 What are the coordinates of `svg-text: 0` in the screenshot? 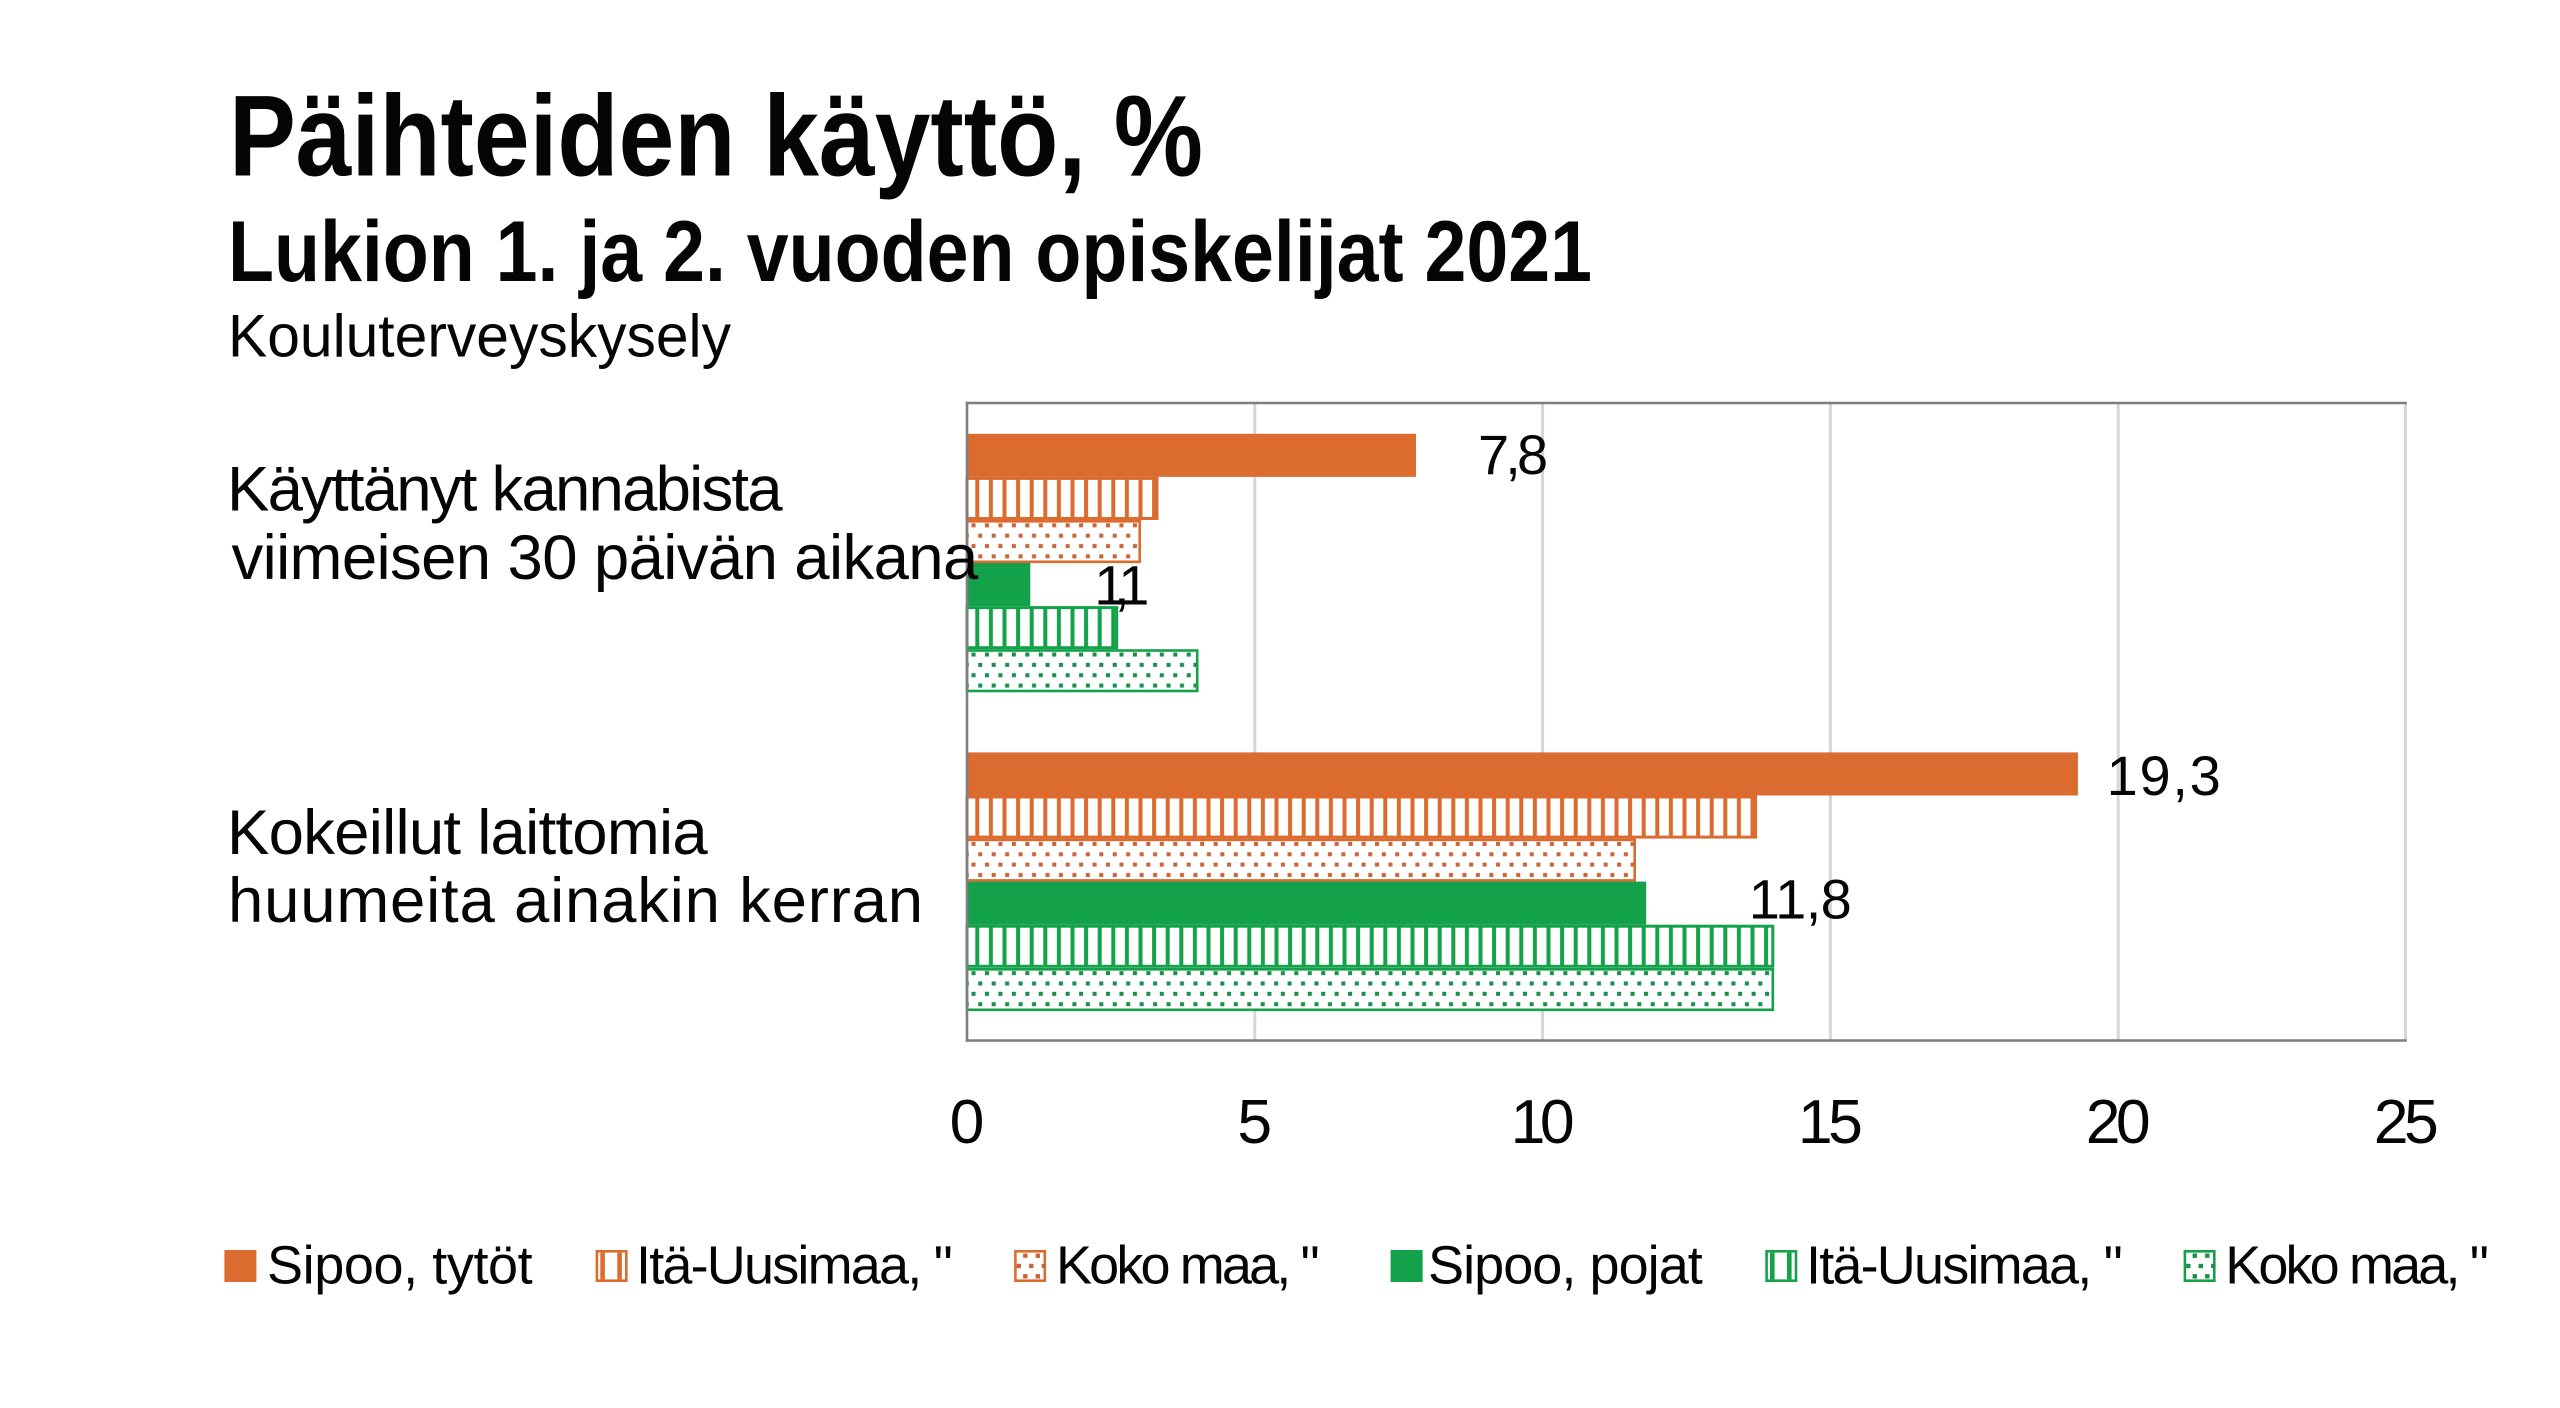 It's located at (967, 1122).